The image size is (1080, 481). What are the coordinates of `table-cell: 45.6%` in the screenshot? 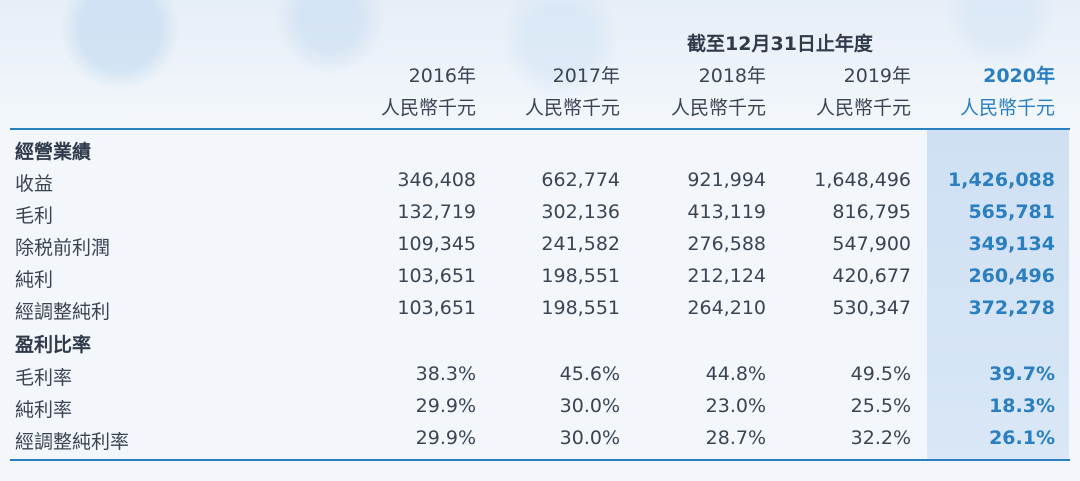 It's located at (589, 374).